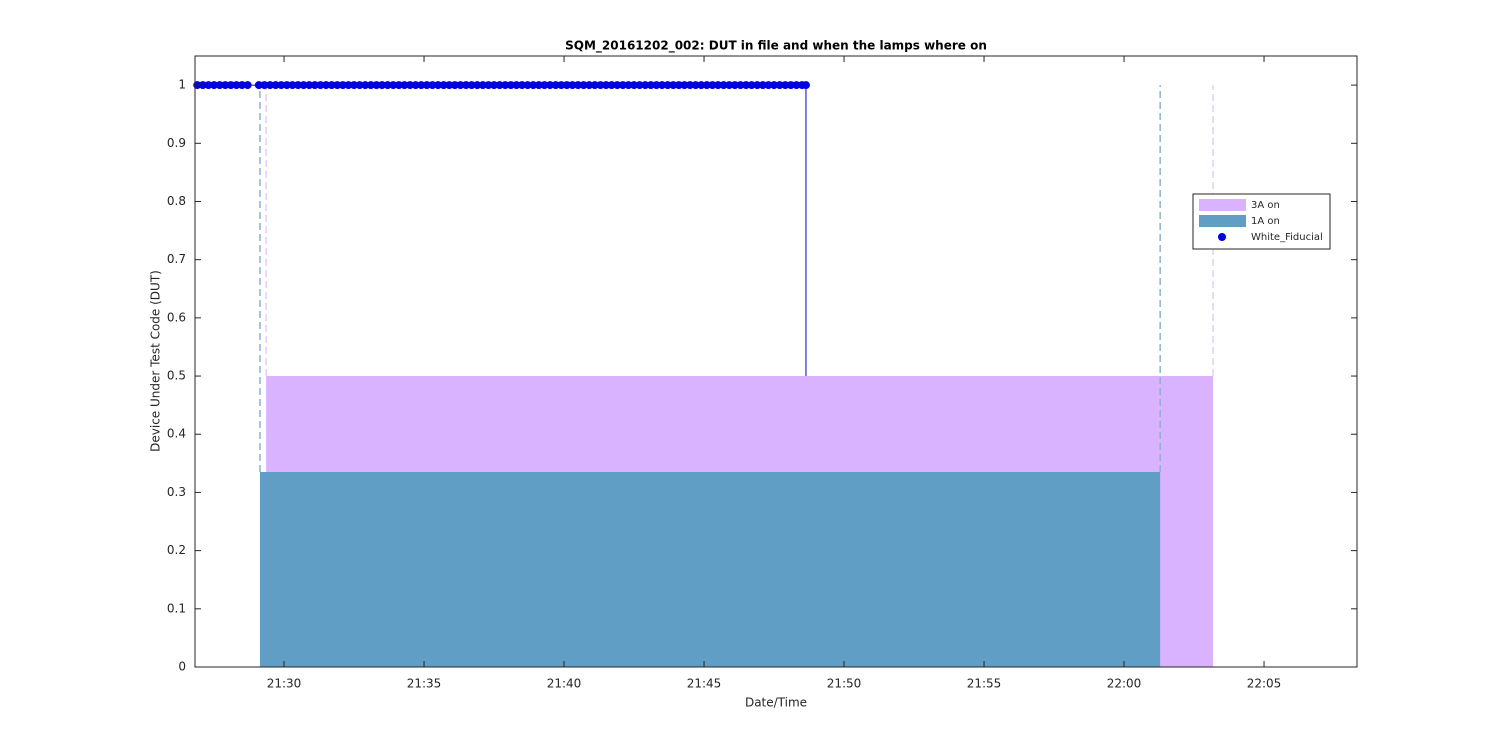 The height and width of the screenshot is (754, 1500). Describe the element at coordinates (564, 684) in the screenshot. I see `x-tick-label: 21:40` at that location.